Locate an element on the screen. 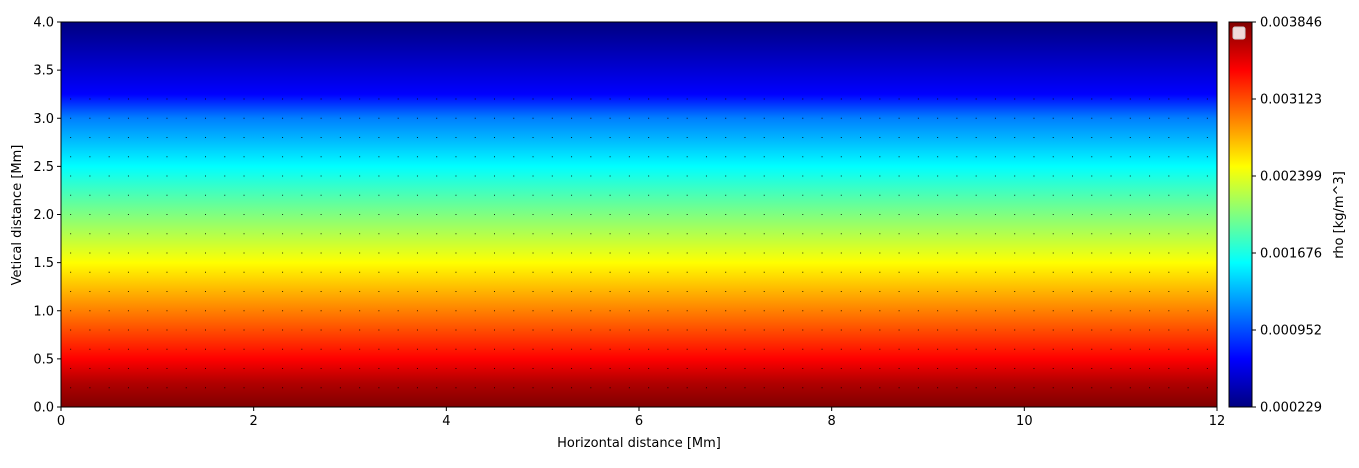 Image resolution: width=1359 pixels, height=468 pixels. colorbar-tick-label: 0.003846 is located at coordinates (1291, 23).